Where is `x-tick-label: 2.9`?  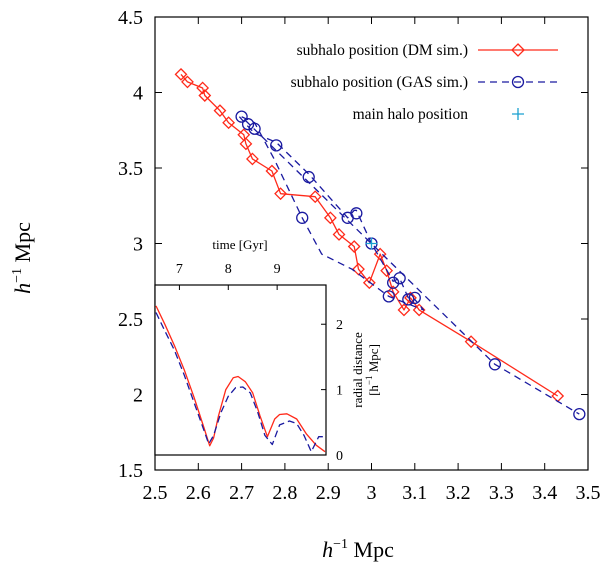
x-tick-label: 2.9 is located at coordinates (328, 493).